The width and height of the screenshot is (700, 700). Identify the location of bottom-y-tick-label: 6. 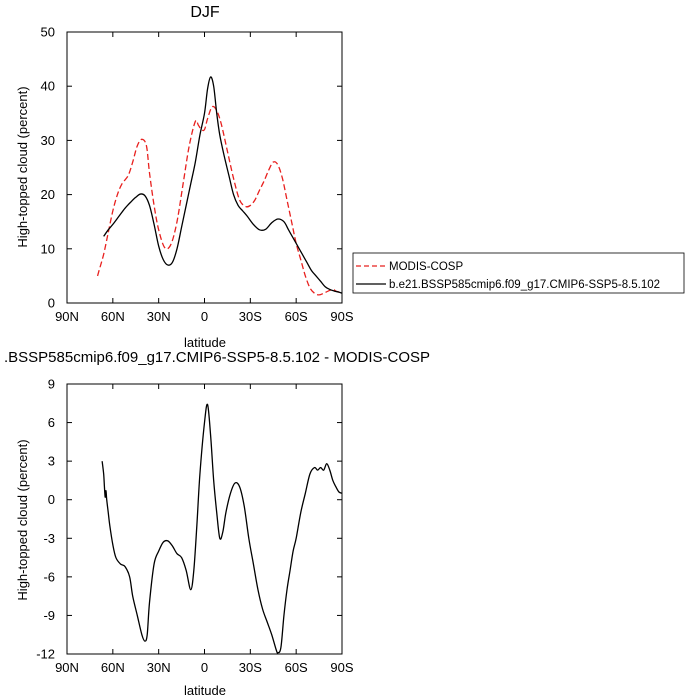
(51, 422).